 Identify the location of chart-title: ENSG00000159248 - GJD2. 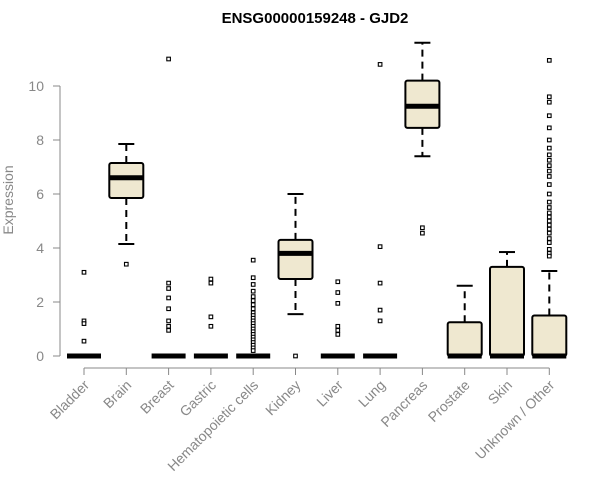
(315, 18).